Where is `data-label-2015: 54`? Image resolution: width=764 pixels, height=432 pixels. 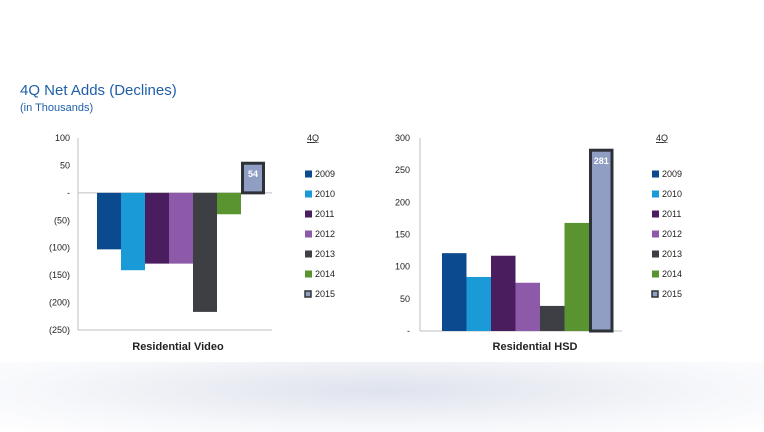 data-label-2015: 54 is located at coordinates (253, 174).